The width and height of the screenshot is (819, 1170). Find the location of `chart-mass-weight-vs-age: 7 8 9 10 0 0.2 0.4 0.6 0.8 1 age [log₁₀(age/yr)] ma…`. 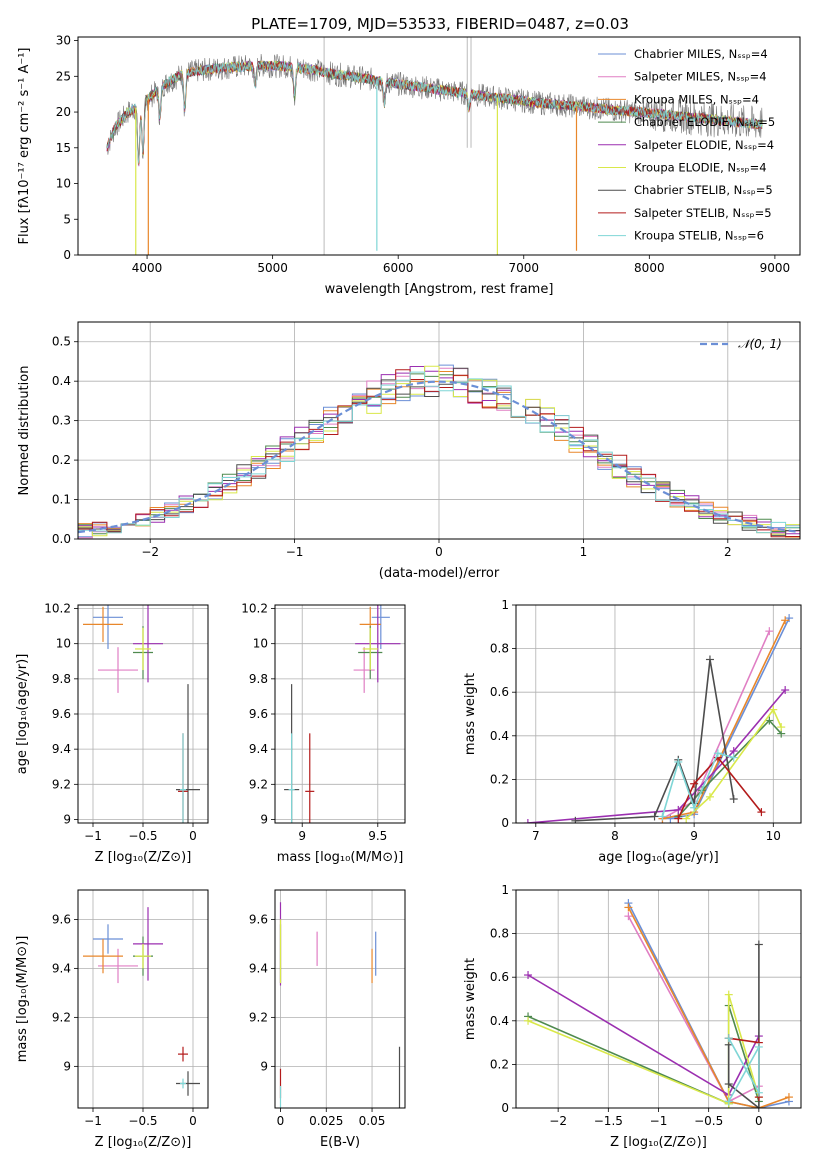

chart-mass-weight-vs-age: 7 8 9 10 0 0.2 0.4 0.6 0.8 1 age [log₁₀(age/yr)] ma… is located at coordinates (632, 731).